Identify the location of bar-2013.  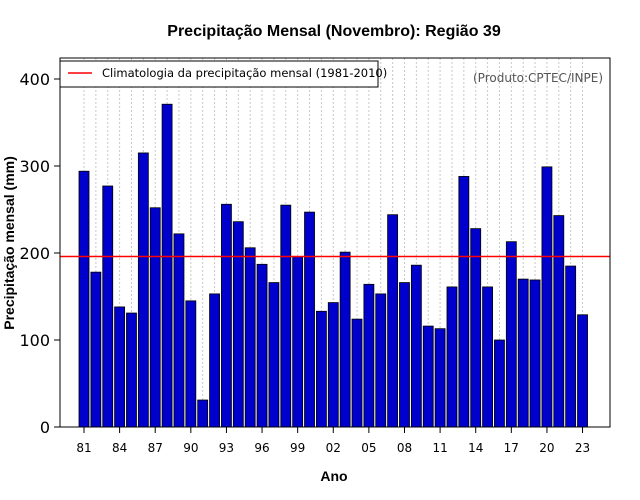
(464, 302).